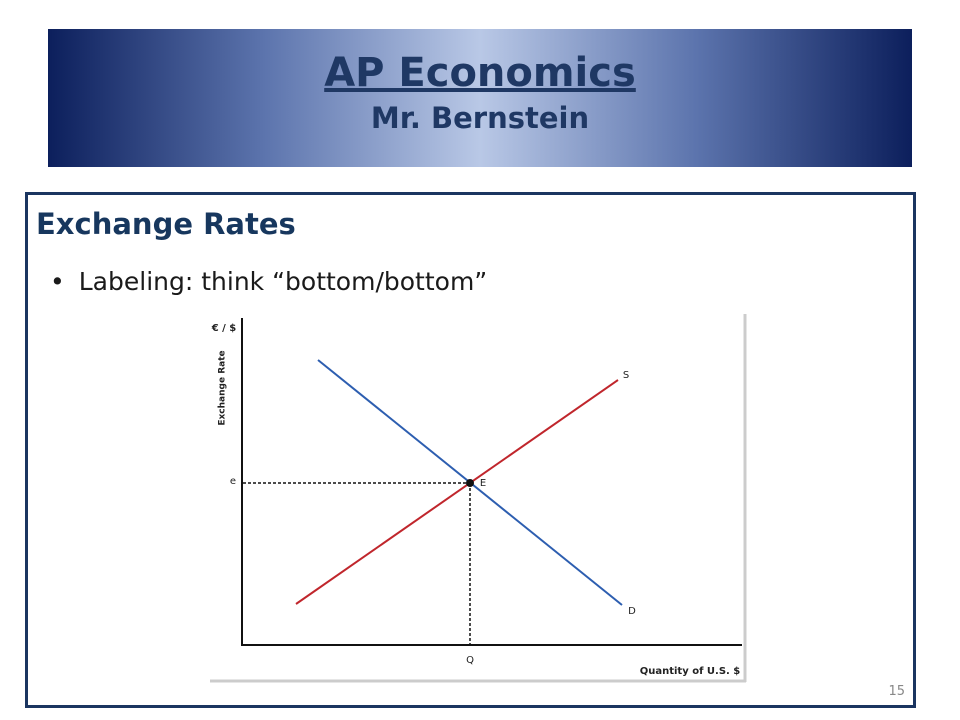 The image size is (960, 720). I want to click on bullet-text: Labeling: think “bottom/bottom”, so click(283, 281).